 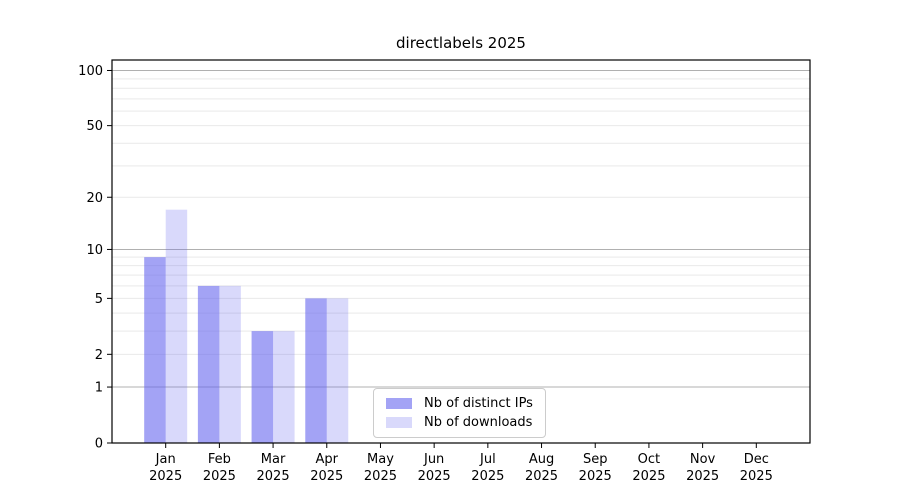 I want to click on x-tick-label: Apr 2025, so click(x=326, y=468).